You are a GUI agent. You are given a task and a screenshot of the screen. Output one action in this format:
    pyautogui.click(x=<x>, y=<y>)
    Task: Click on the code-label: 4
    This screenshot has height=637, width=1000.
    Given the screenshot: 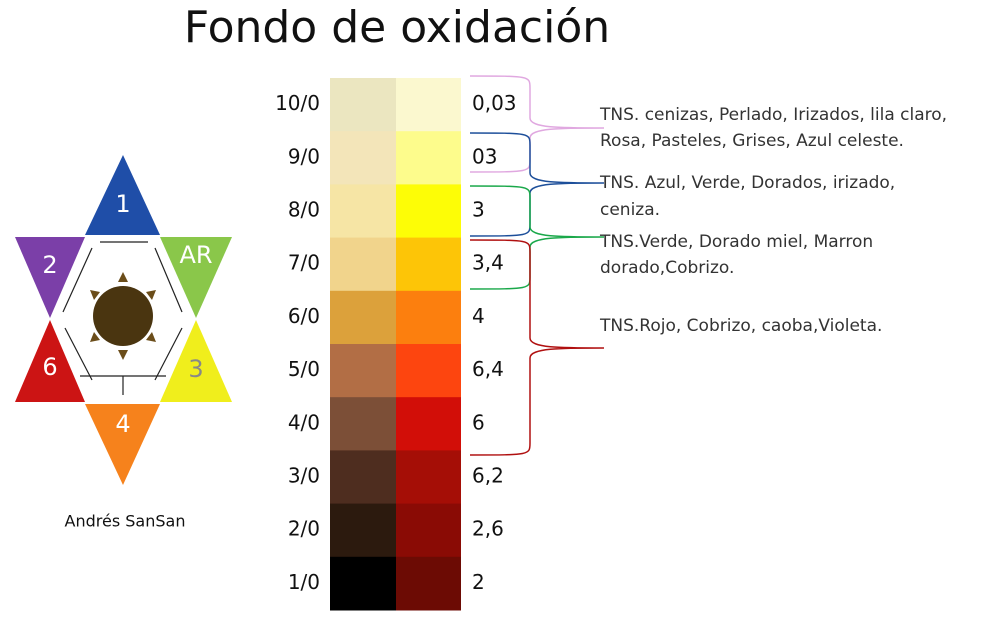 What is the action you would take?
    pyautogui.click(x=478, y=316)
    